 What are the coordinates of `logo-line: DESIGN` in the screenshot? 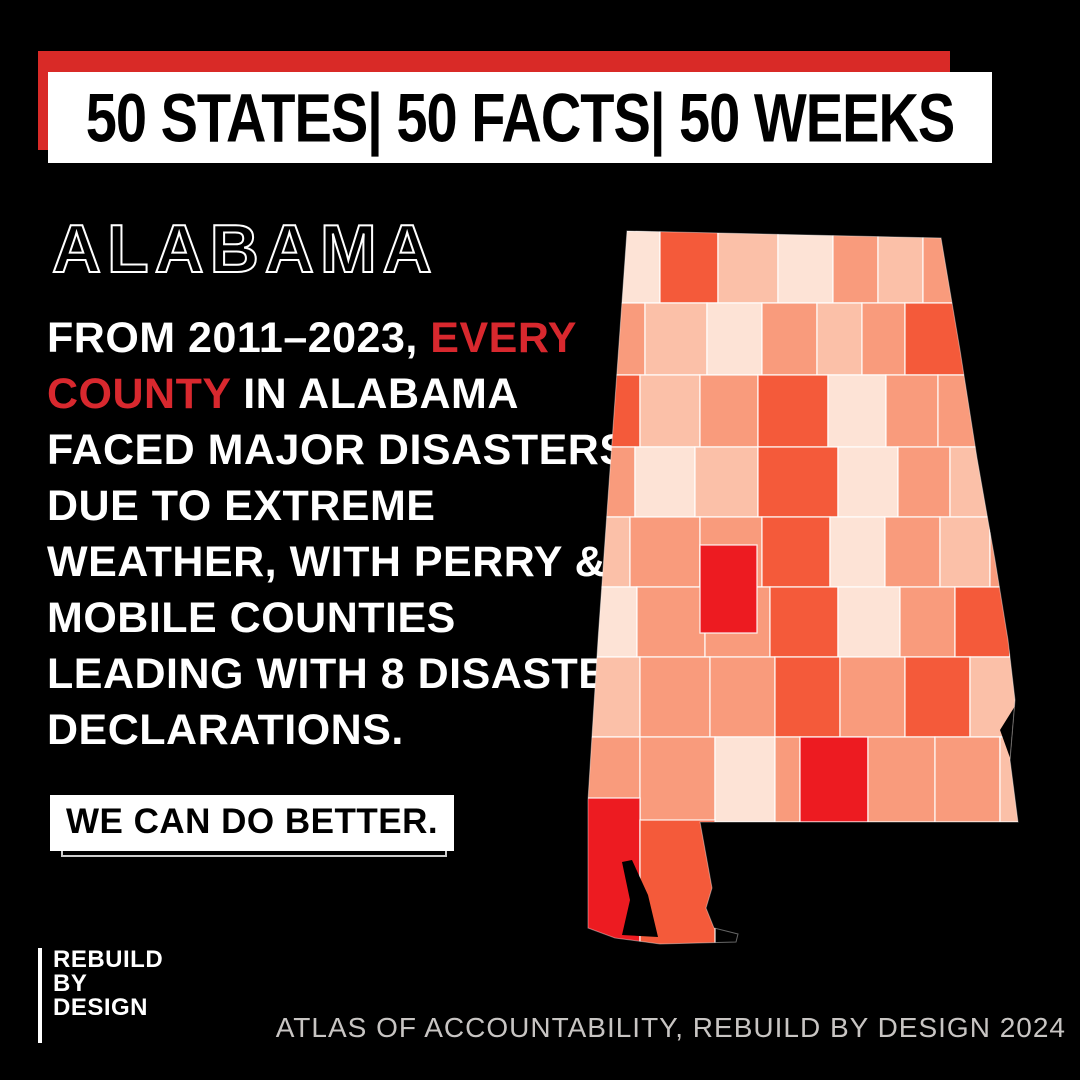 It's located at (101, 1007).